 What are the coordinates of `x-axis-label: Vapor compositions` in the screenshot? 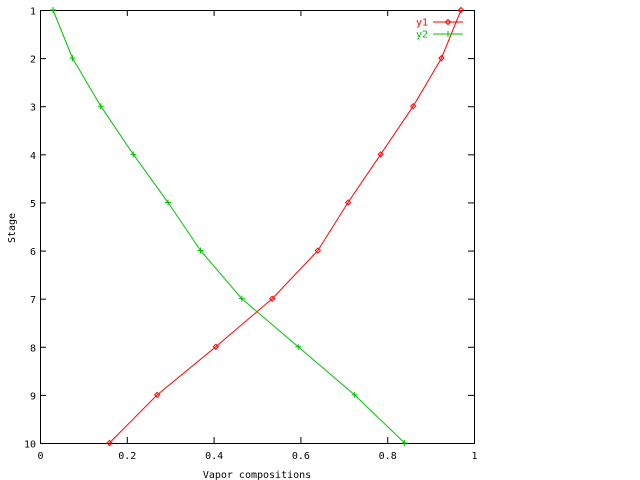 It's located at (257, 475).